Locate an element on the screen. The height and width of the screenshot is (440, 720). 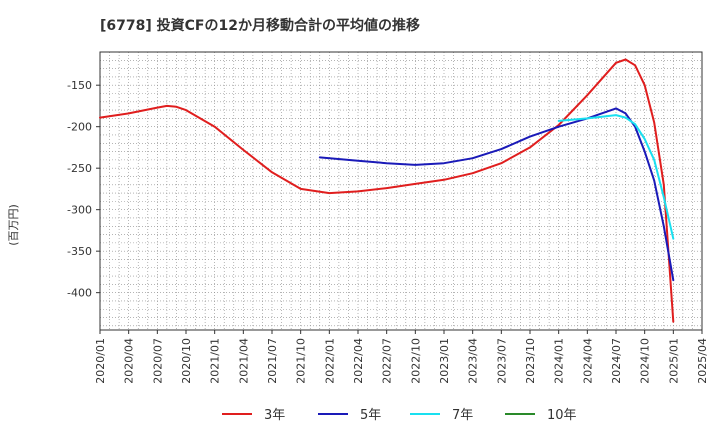
x-tick-label: 2025/01 is located at coordinates (673, 361).